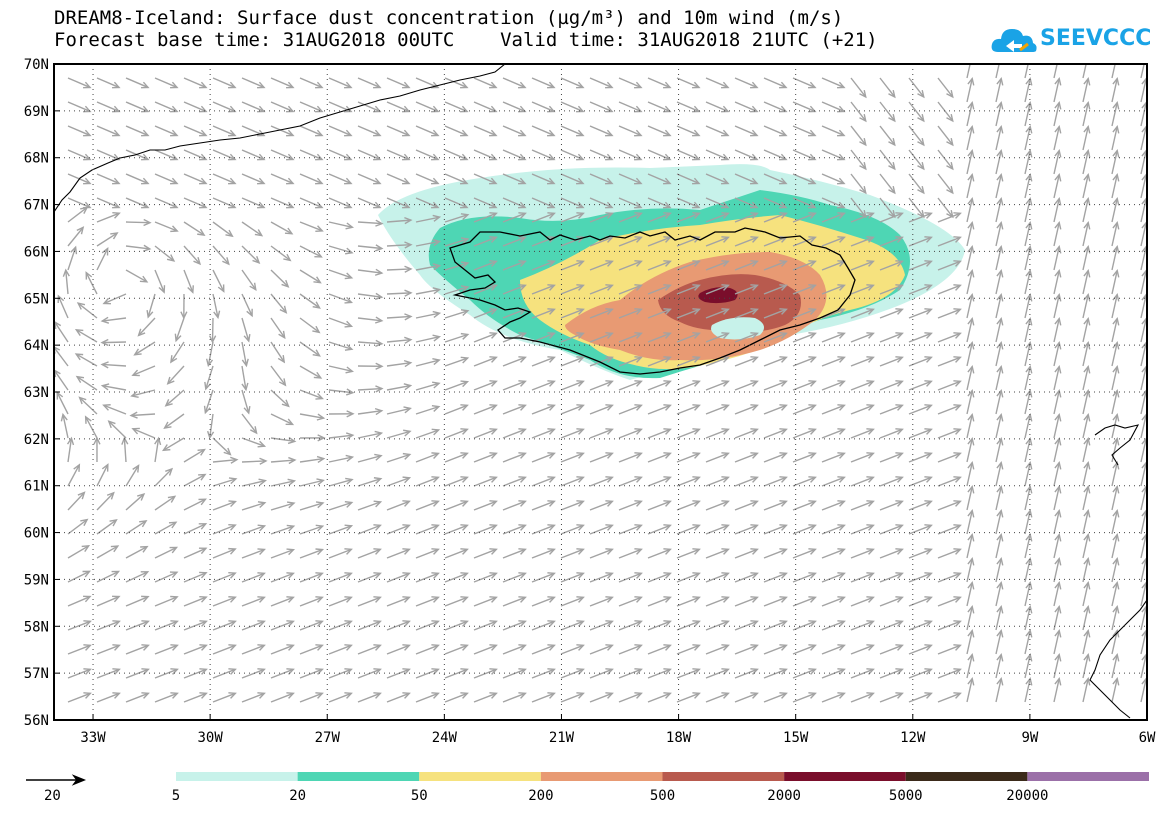 This screenshot has height=815, width=1175. I want to click on colorbar-label: 2000, so click(784, 796).